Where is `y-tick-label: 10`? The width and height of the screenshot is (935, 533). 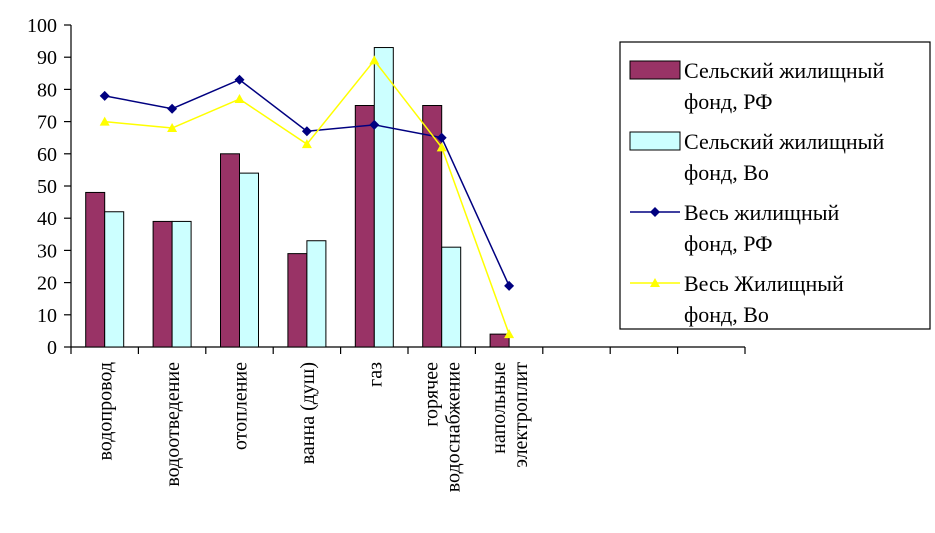 y-tick-label: 10 is located at coordinates (47, 316).